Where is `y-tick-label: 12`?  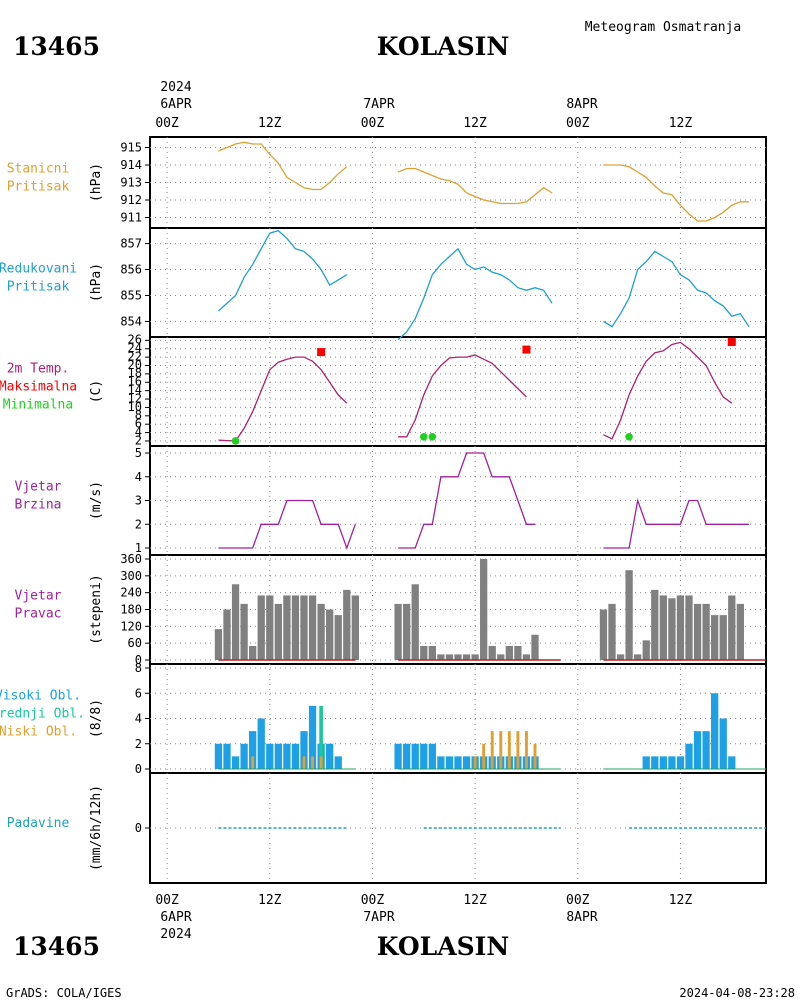
y-tick-label: 12 is located at coordinates (135, 398).